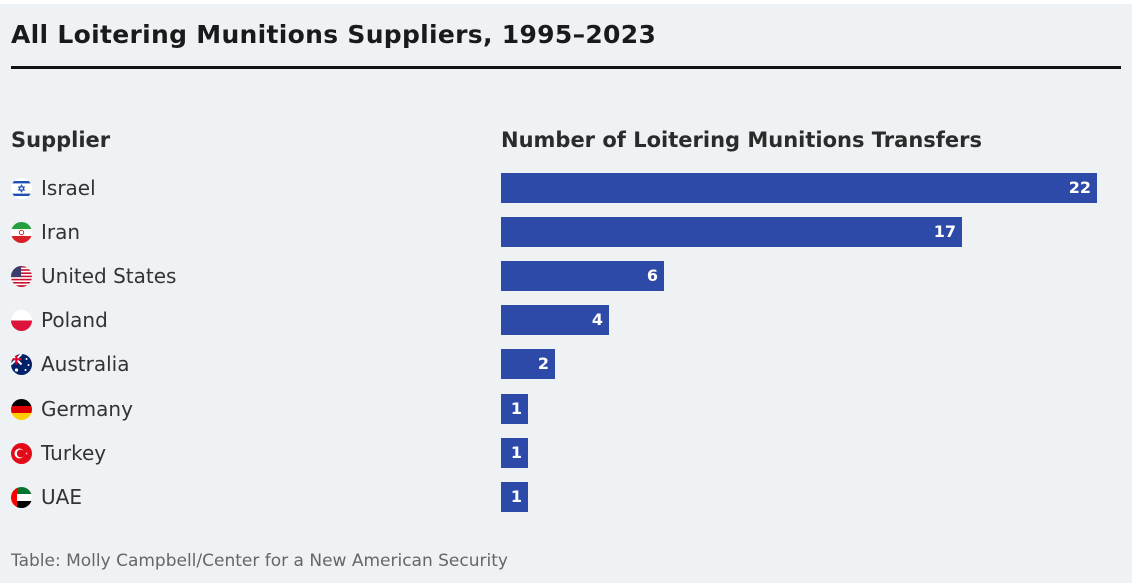 Image resolution: width=1132 pixels, height=583 pixels. Describe the element at coordinates (566, 496) in the screenshot. I see `bar-row-uae: UAE 1` at that location.